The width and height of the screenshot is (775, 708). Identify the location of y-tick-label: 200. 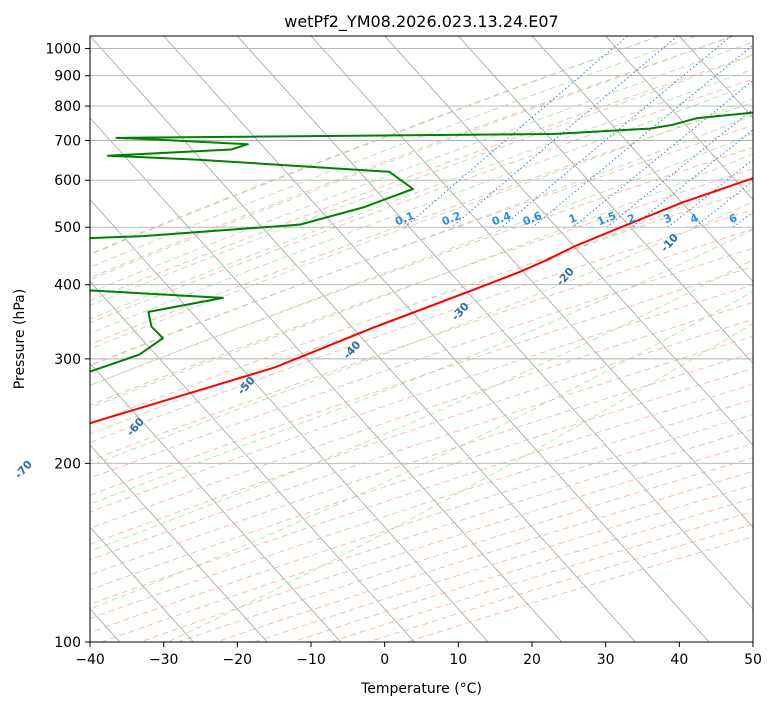
(67, 464).